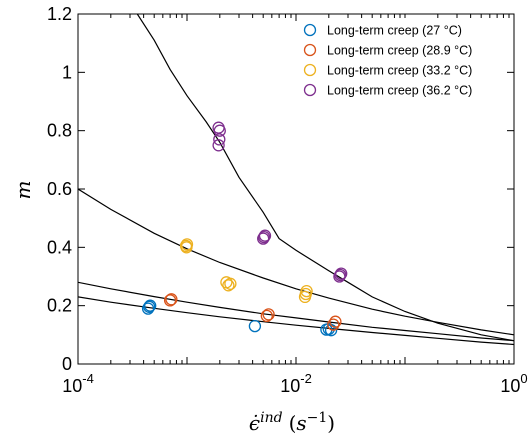 The width and height of the screenshot is (531, 441). What do you see at coordinates (59, 14) in the screenshot?
I see `y-tick-label: 1.2` at bounding box center [59, 14].